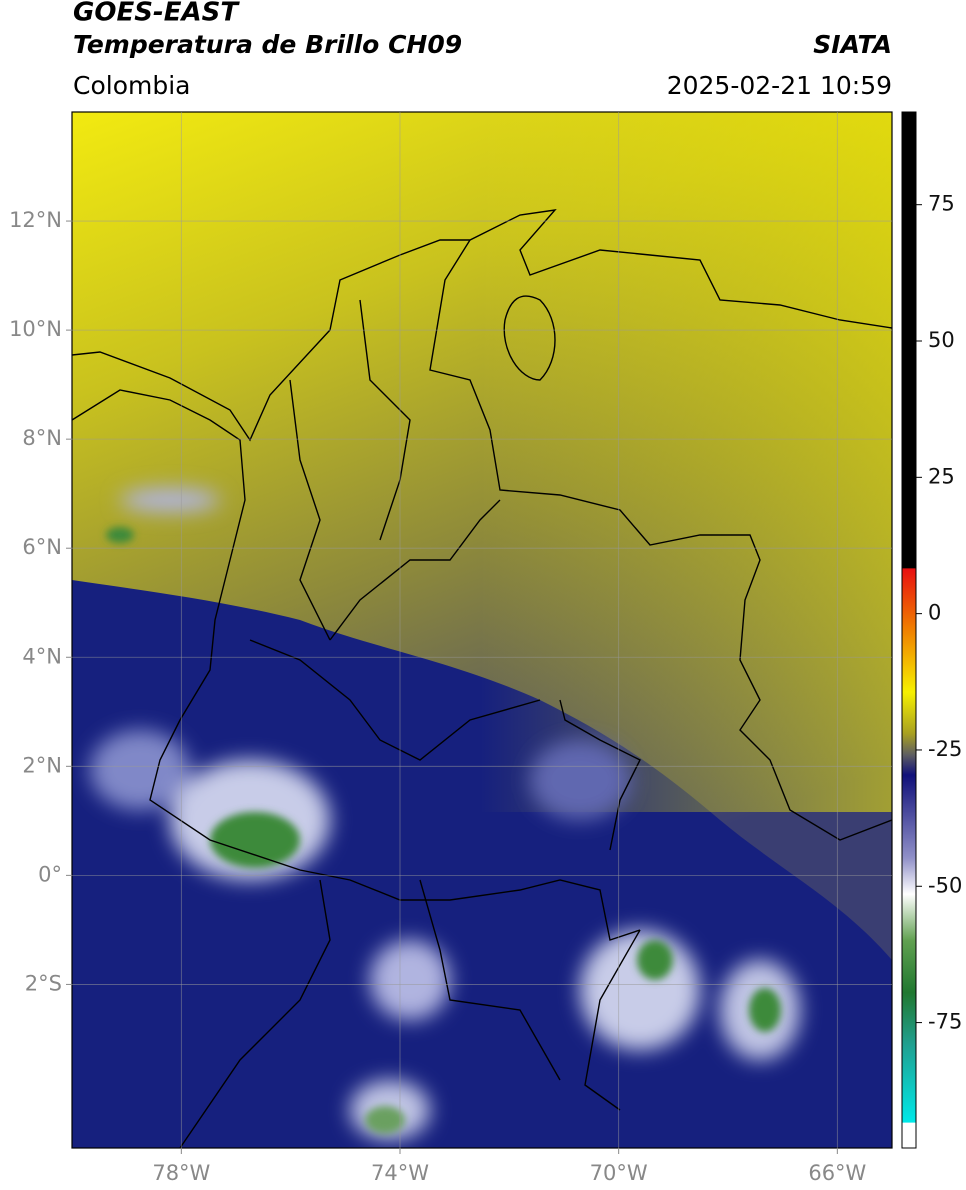 The image size is (966, 1190). Describe the element at coordinates (852, 44) in the screenshot. I see `source-label: SIATA` at that location.